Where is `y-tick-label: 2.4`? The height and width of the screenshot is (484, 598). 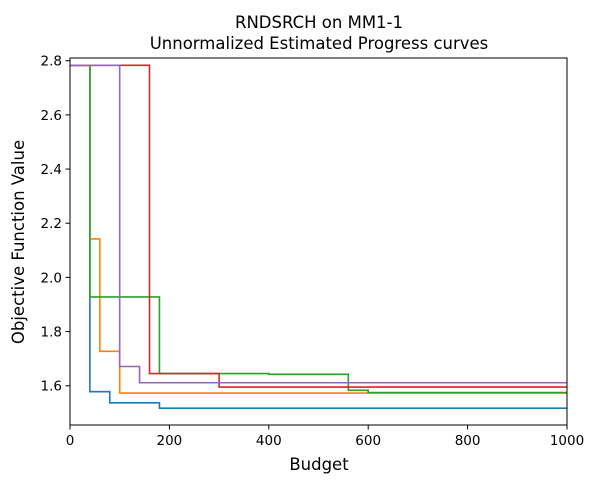
y-tick-label: 2.4 is located at coordinates (51, 170).